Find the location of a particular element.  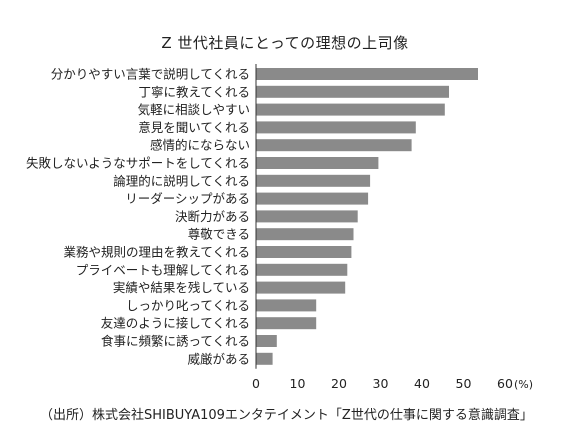

x-tick-label: 20 is located at coordinates (339, 383).